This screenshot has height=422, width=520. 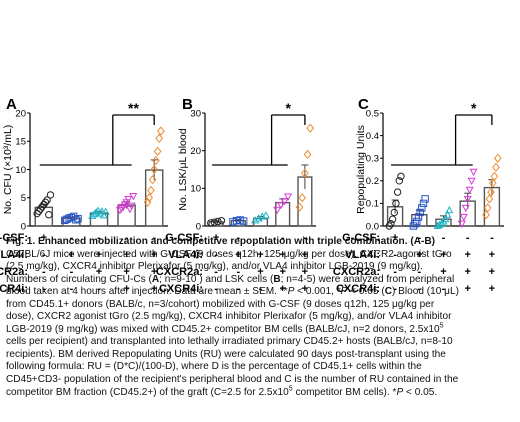 I want to click on panel-label: C, so click(x=363, y=104).